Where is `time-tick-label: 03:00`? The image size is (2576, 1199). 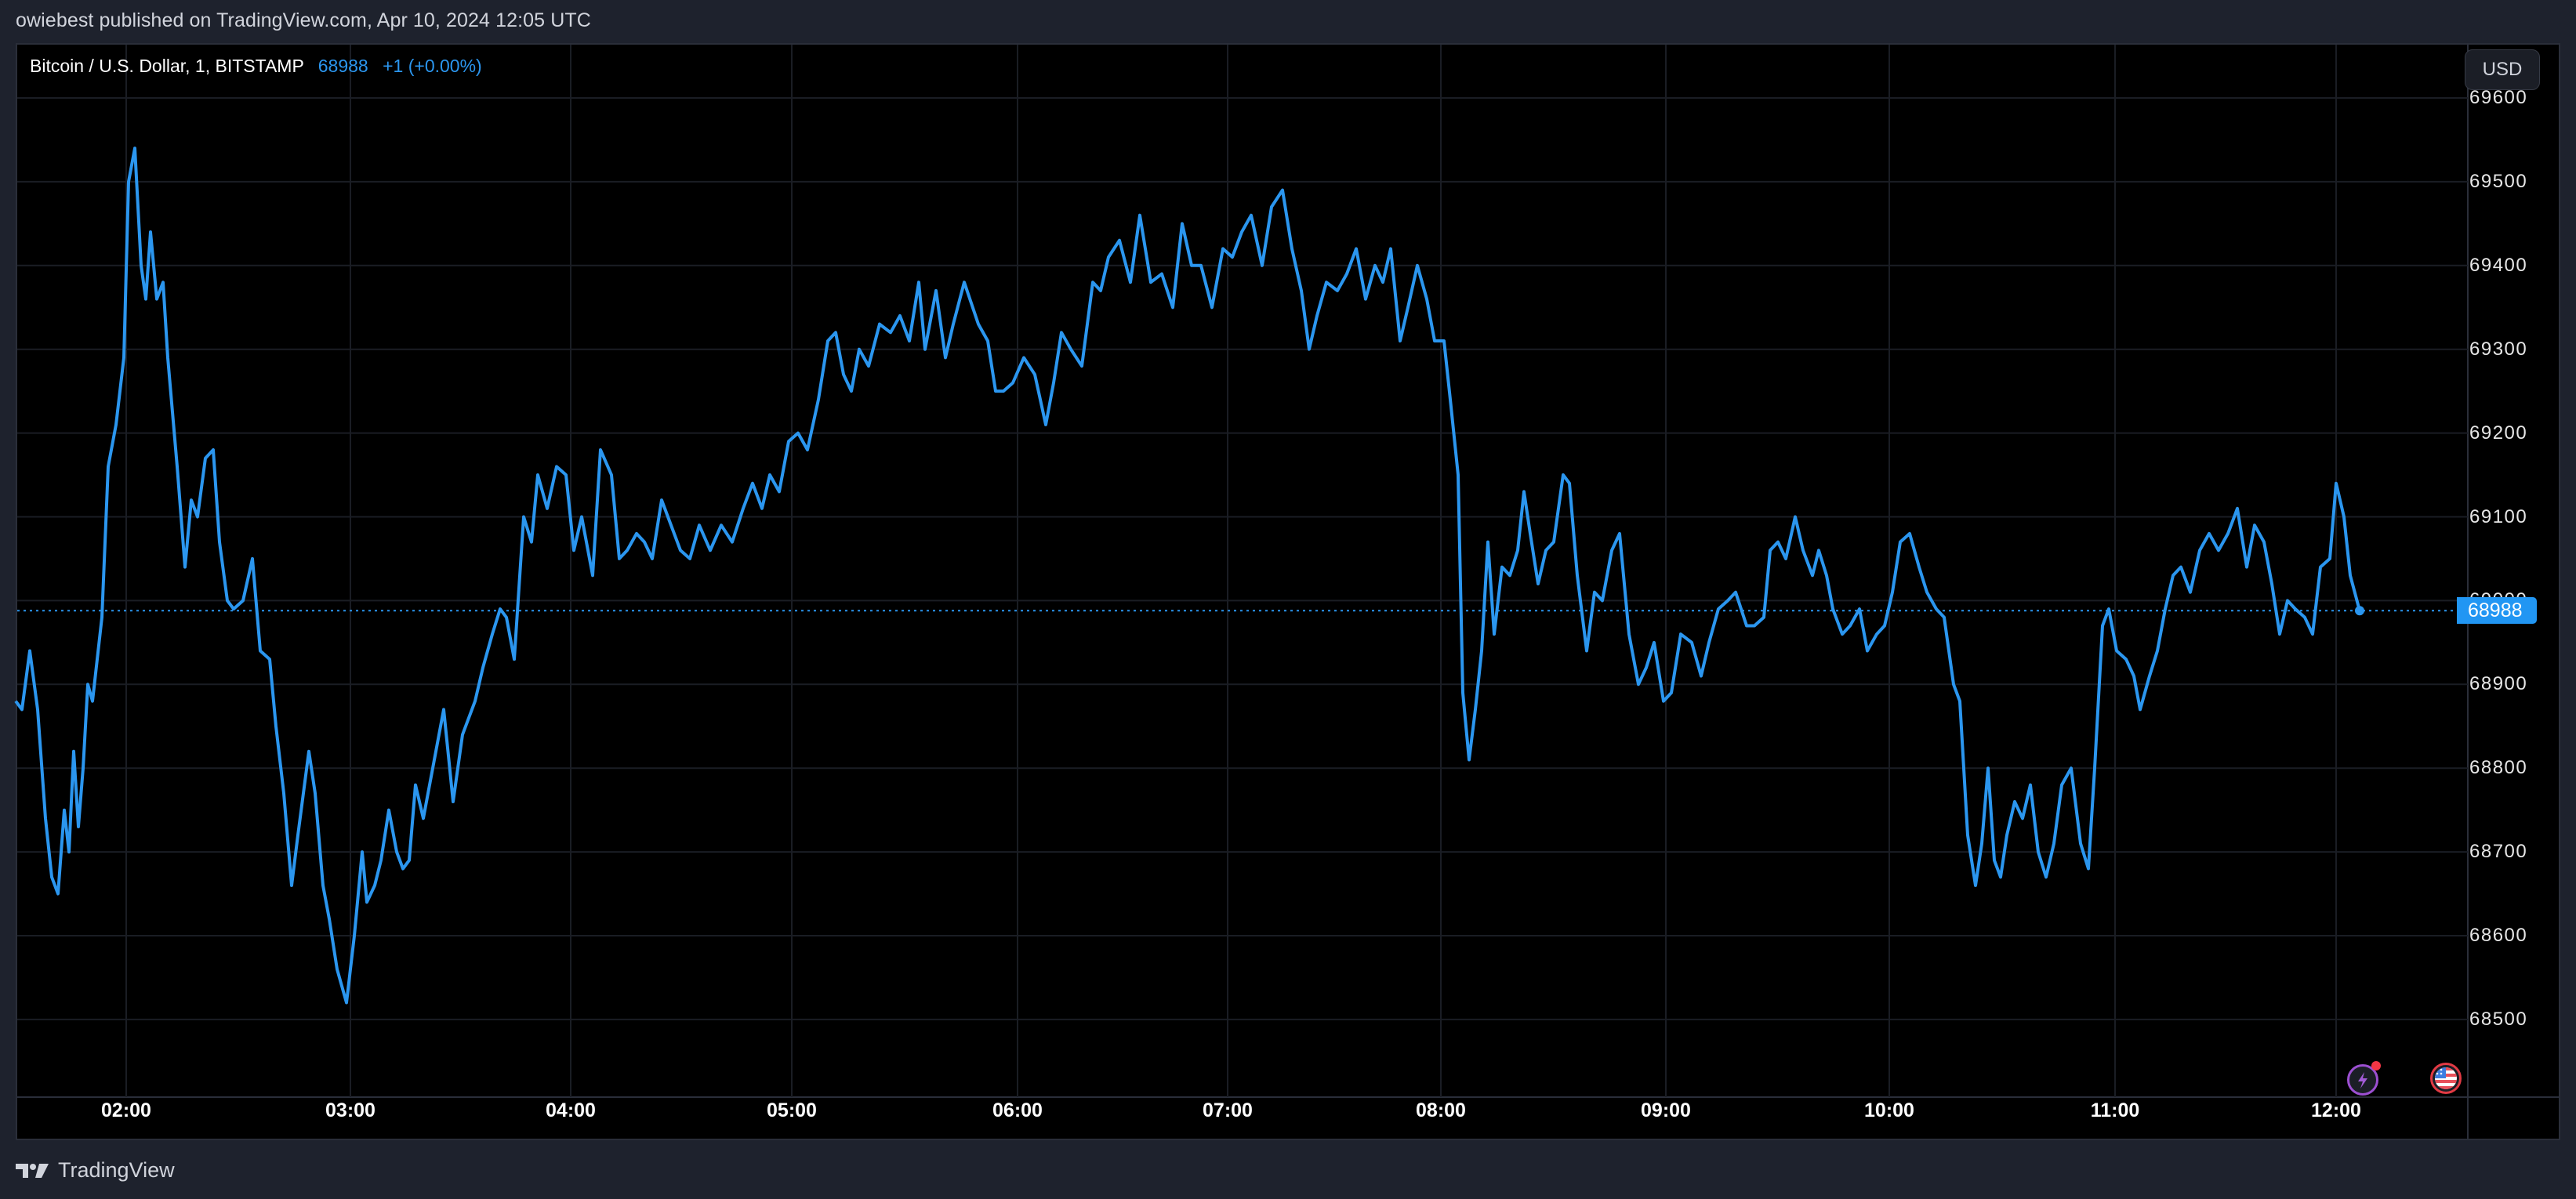
time-tick-label: 03:00 is located at coordinates (351, 1110).